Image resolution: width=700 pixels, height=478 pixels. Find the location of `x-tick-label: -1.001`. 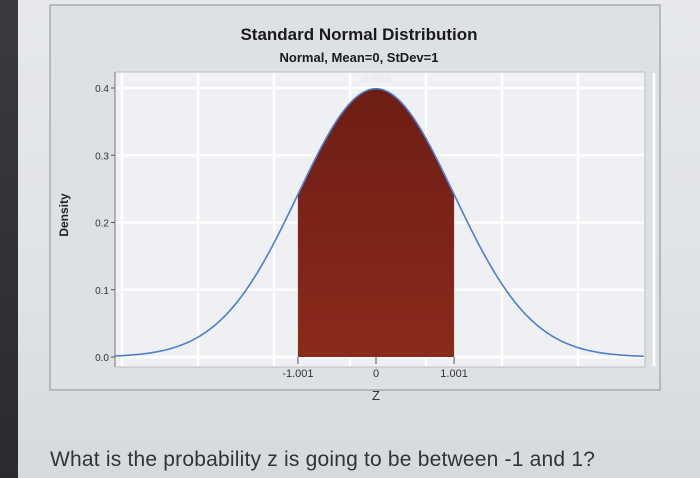

x-tick-label: -1.001 is located at coordinates (297, 374).